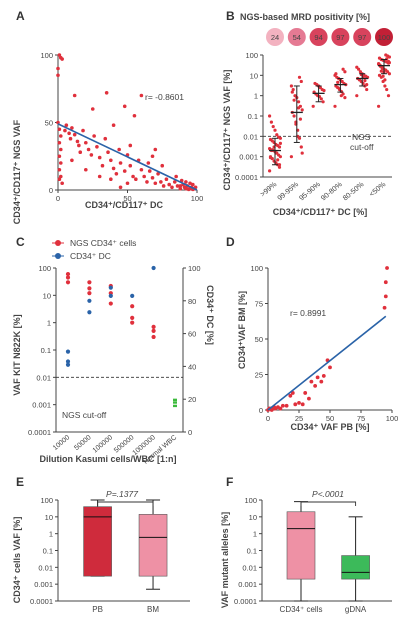  What do you see at coordinates (327, 363) in the screenshot?
I see `panel-d-regression-line` at bounding box center [327, 363].